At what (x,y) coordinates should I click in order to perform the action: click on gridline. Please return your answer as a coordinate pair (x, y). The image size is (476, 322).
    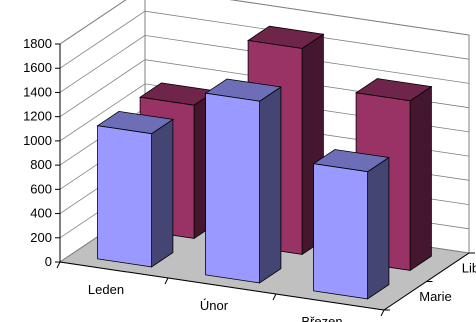
    Looking at the image, I should click on (264, 22).